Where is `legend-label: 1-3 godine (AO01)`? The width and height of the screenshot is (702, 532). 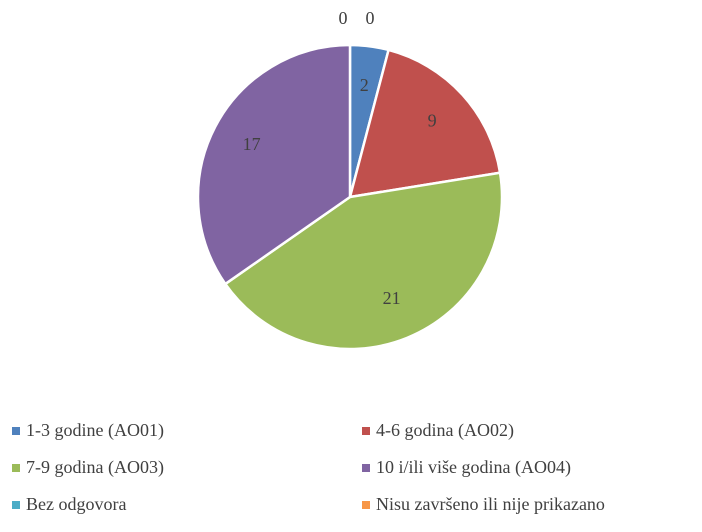
legend-label: 1-3 godine (AO01) is located at coordinates (95, 430).